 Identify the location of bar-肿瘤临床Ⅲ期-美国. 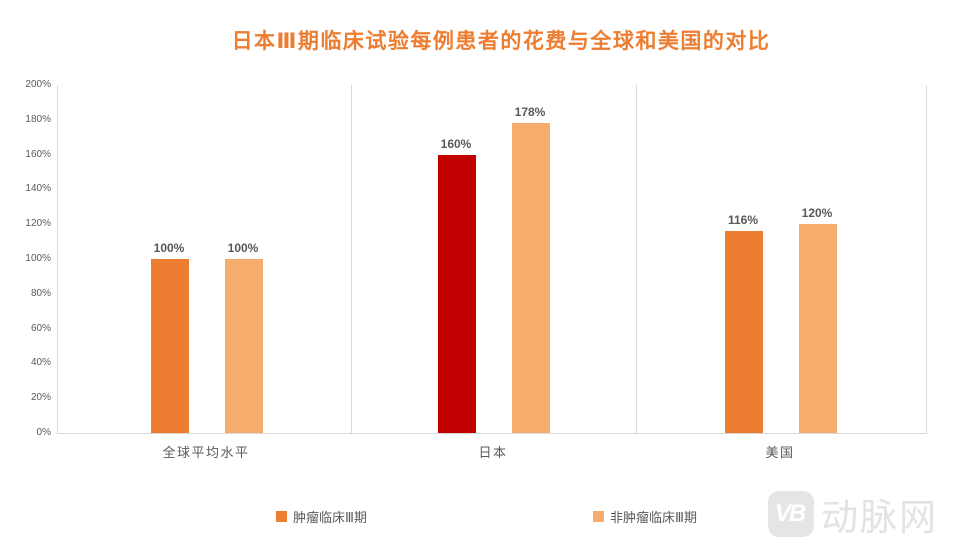
(744, 332).